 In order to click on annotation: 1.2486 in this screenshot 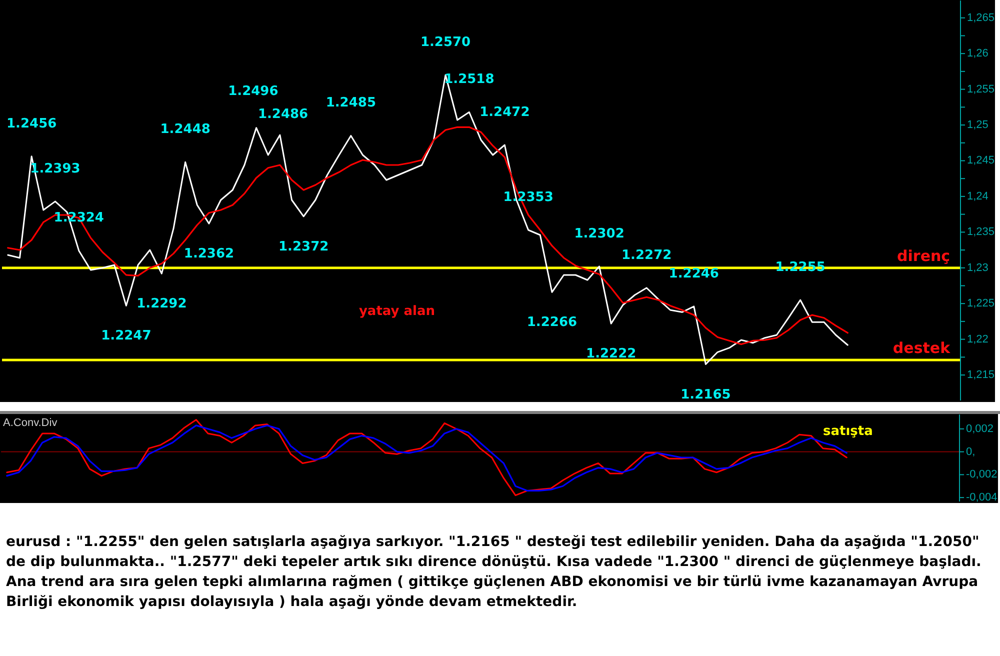, I will do `click(283, 114)`.